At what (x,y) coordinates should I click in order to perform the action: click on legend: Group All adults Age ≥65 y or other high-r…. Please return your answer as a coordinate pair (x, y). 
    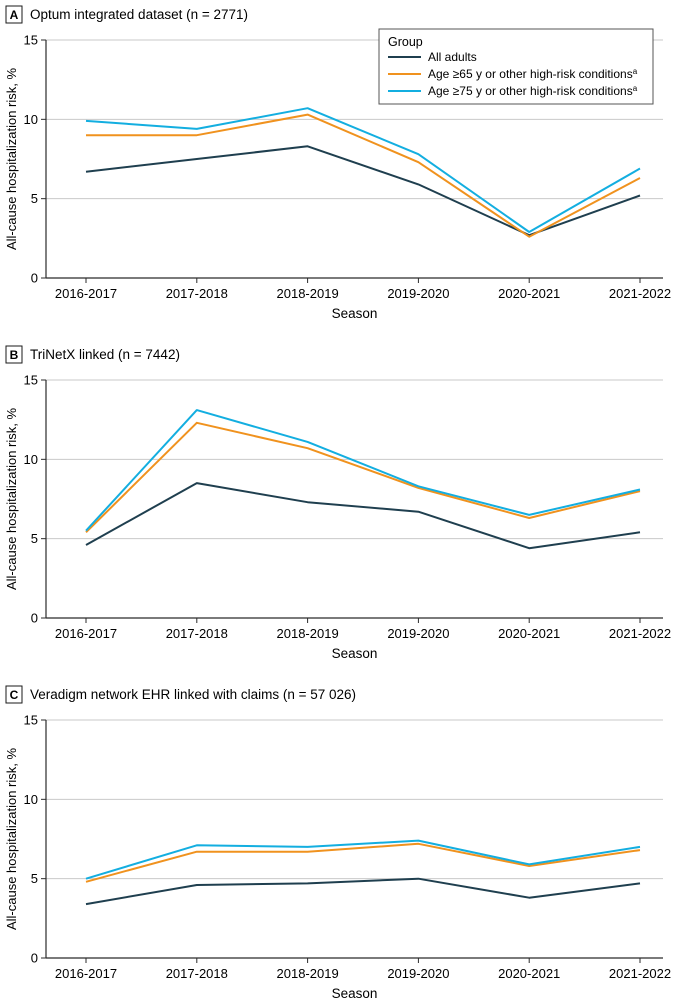
    Looking at the image, I should click on (516, 66).